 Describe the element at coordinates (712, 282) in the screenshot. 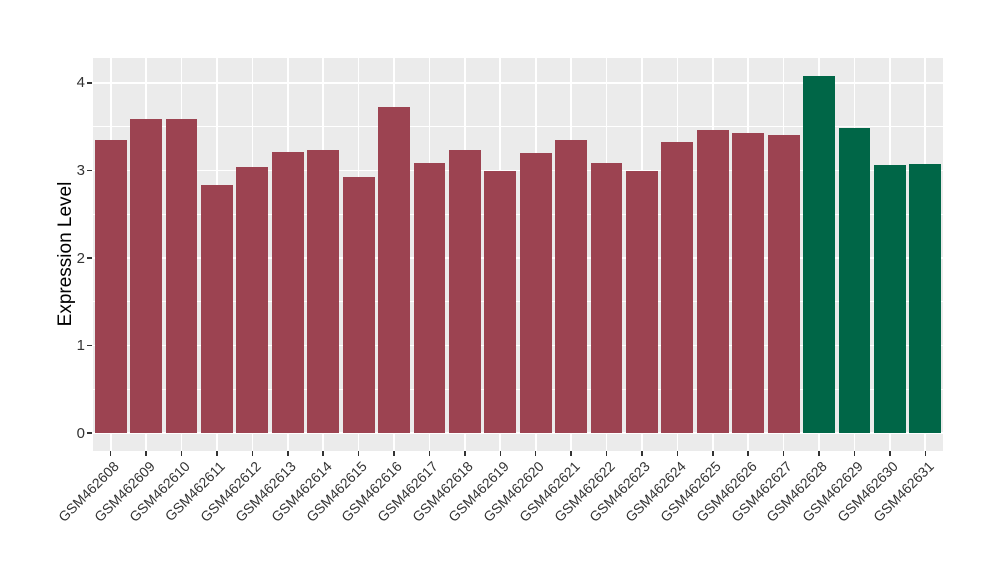

I see `bar-GSM462625` at that location.